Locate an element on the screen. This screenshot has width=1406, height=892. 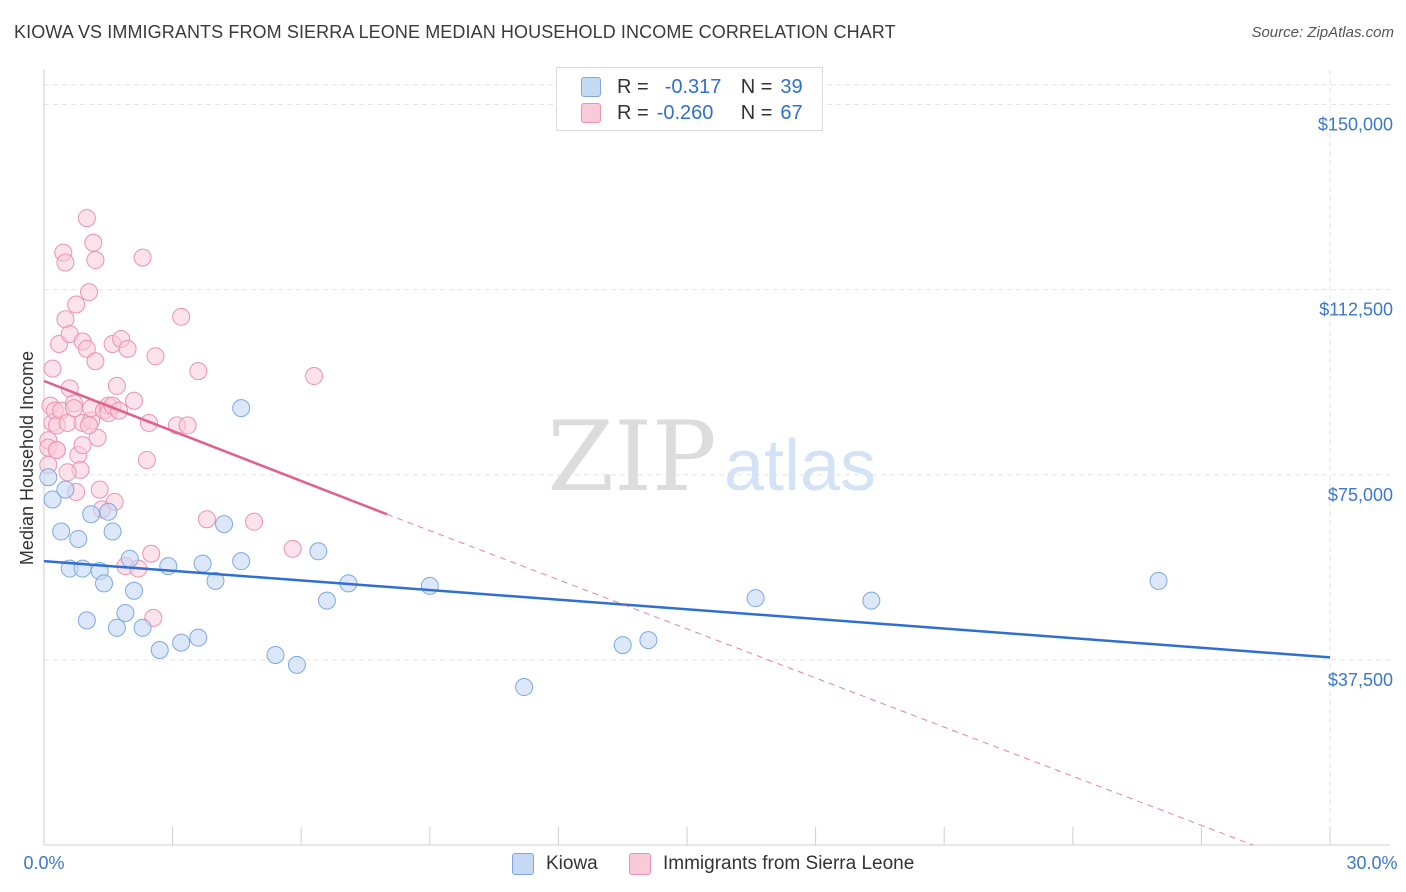
bottom-legend-kiowa: Kiowa is located at coordinates (555, 864).